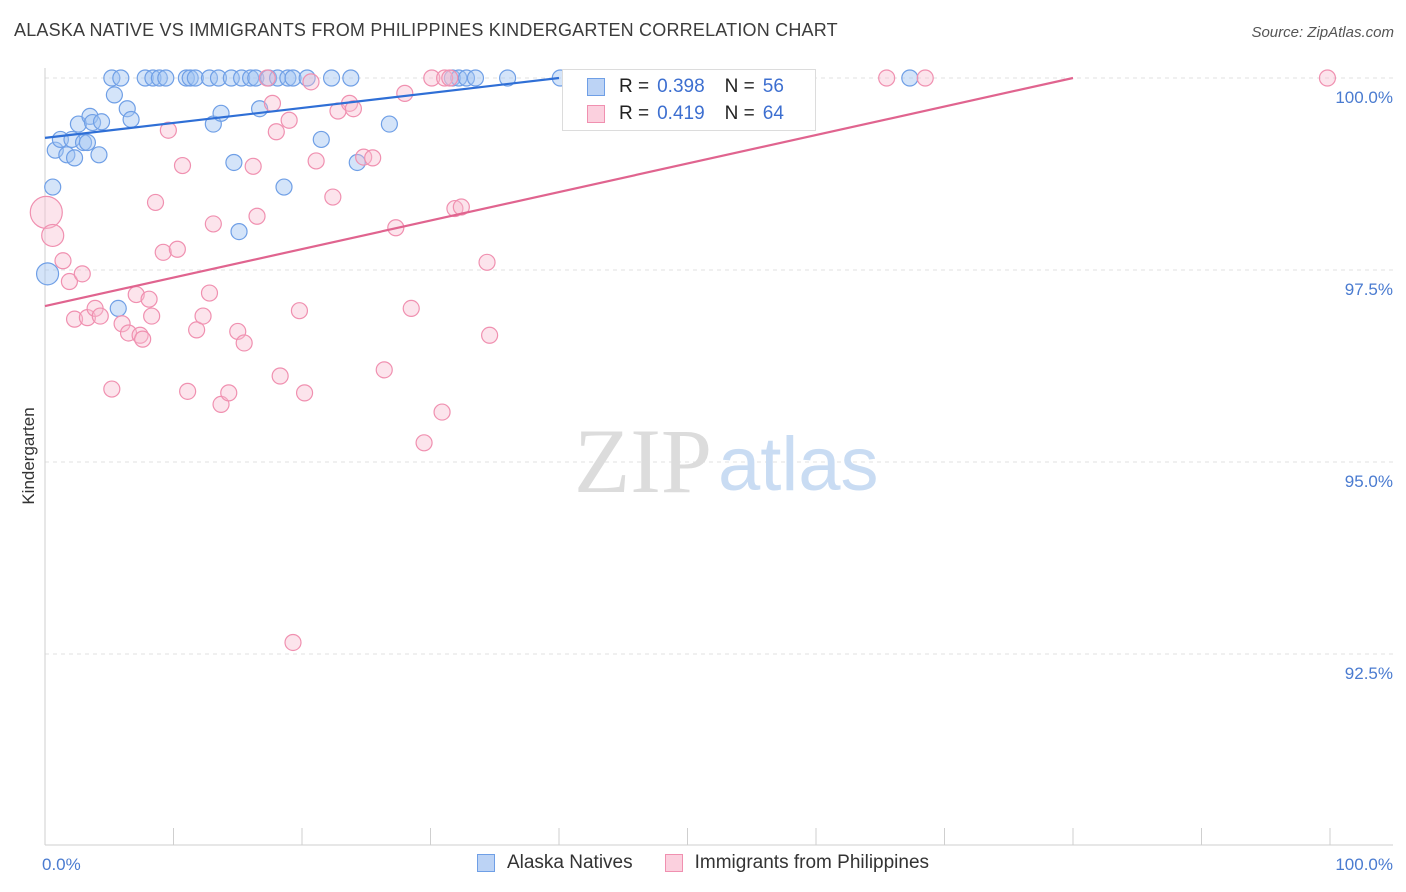  What do you see at coordinates (1364, 97) in the screenshot?
I see `y-tick-label: 100.0%` at bounding box center [1364, 97].